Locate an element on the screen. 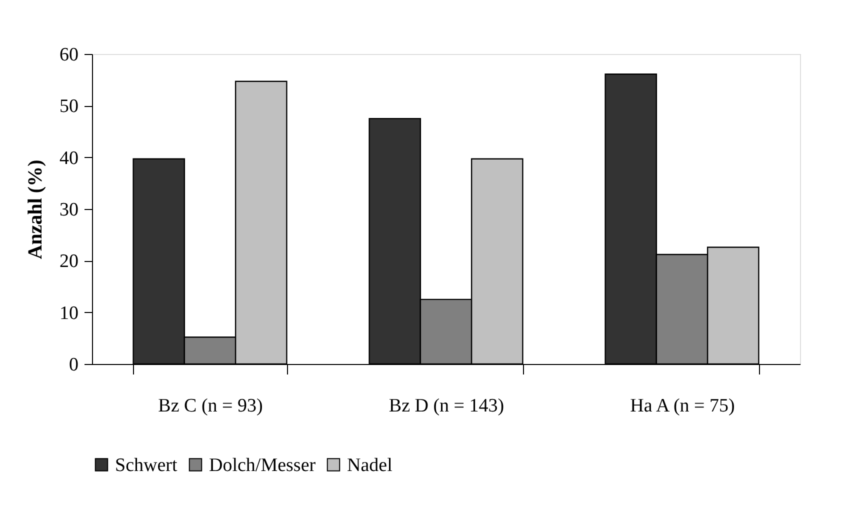  y-axis-title: Anzahl (%) is located at coordinates (35, 210).